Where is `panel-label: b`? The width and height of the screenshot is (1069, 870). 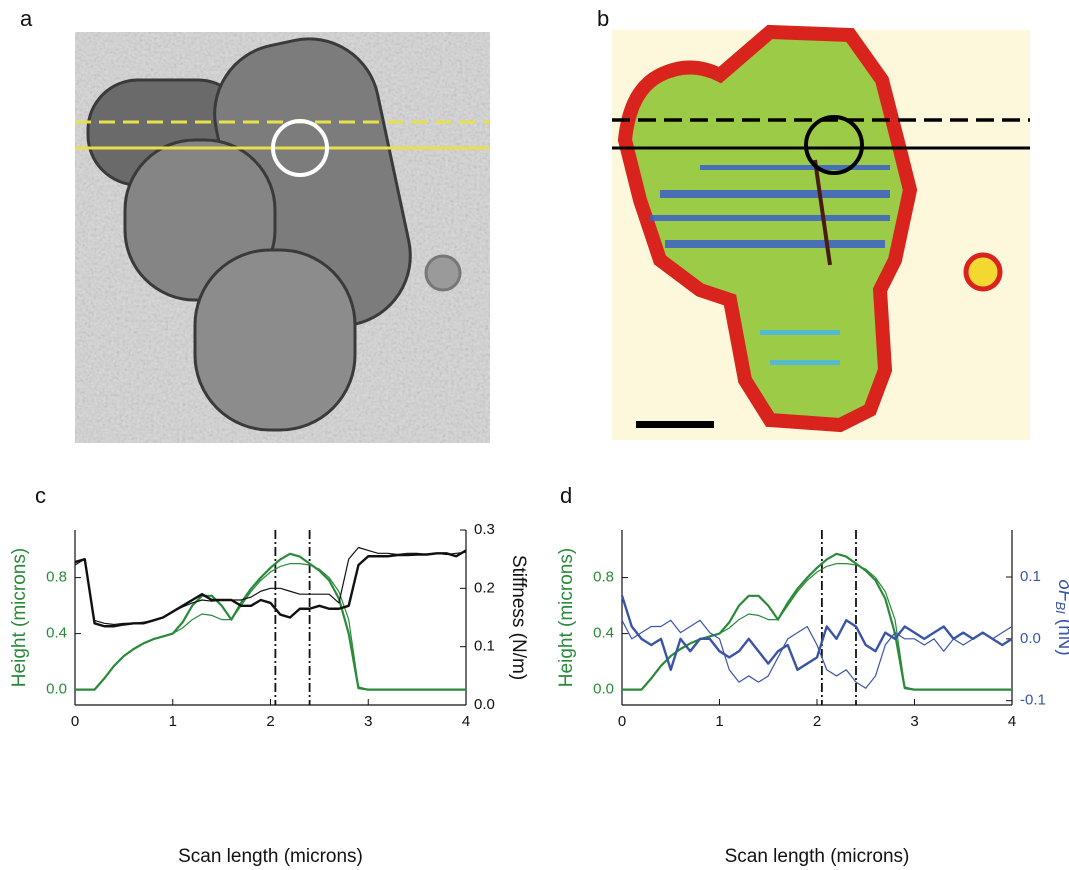 panel-label: b is located at coordinates (603, 18).